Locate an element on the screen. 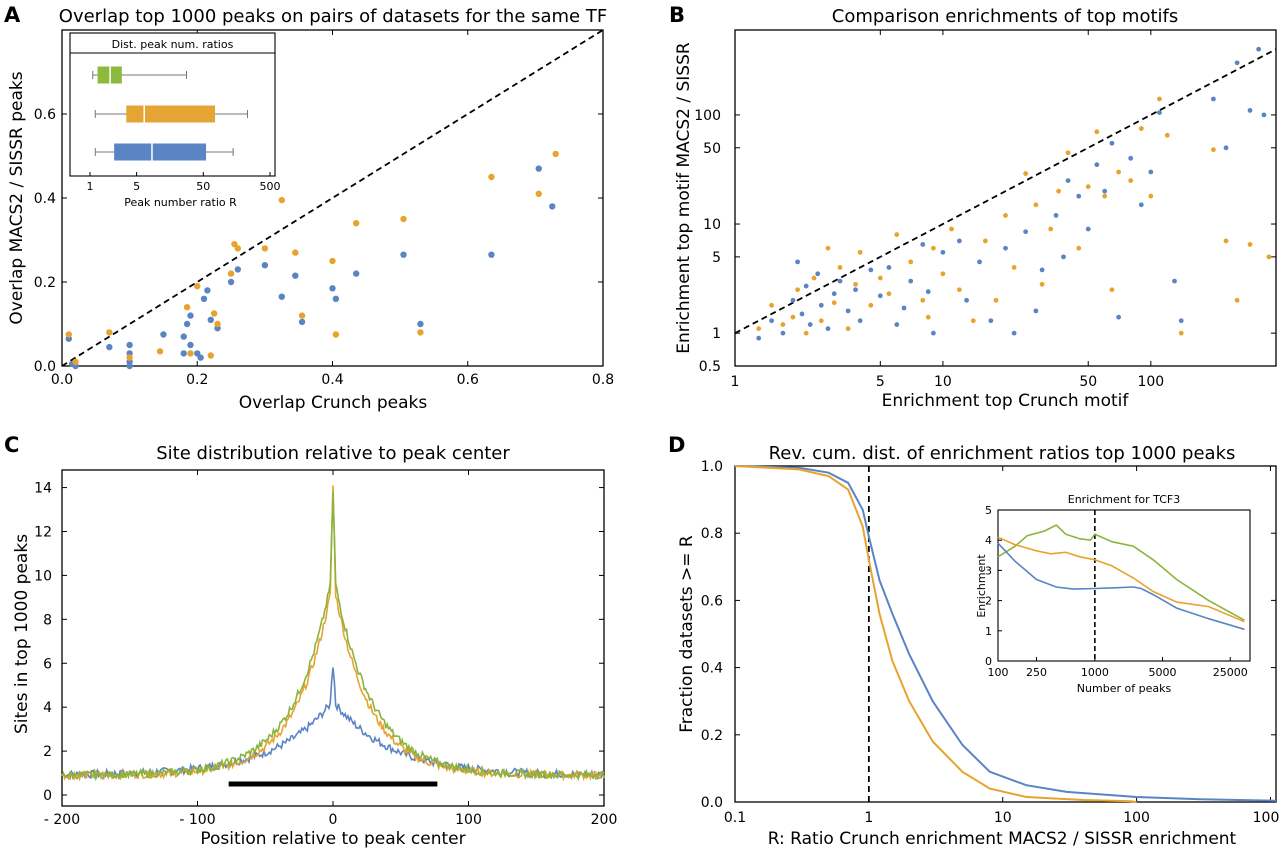  panel-d-inset-xtick-label: 100 is located at coordinates (998, 672).